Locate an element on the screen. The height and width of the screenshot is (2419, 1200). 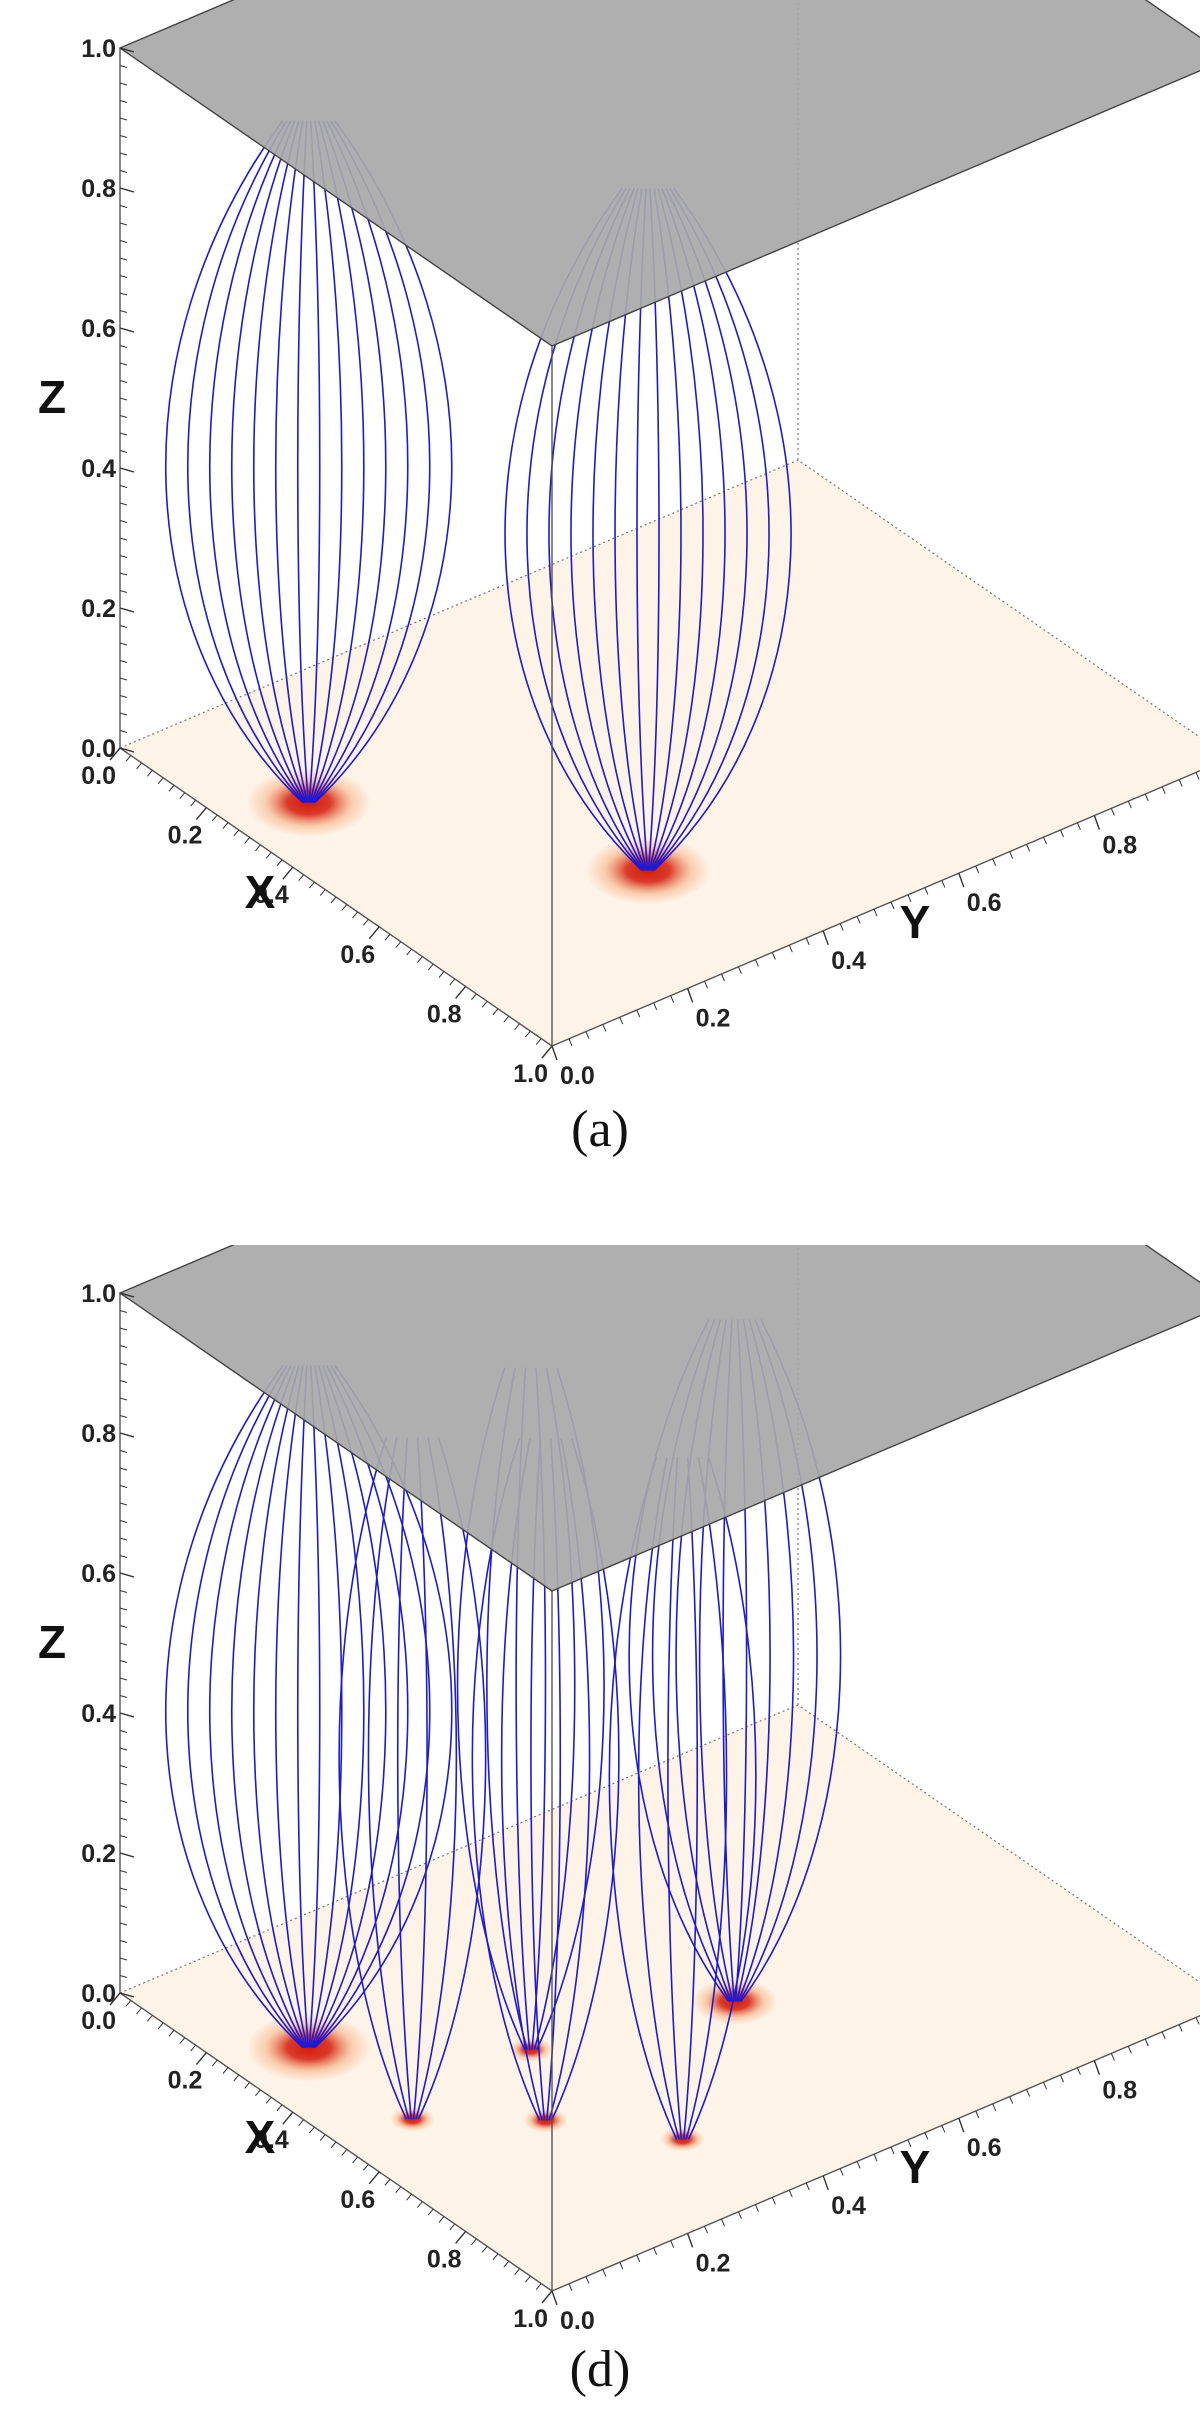
y-tick-label: 0.0 is located at coordinates (577, 2321).